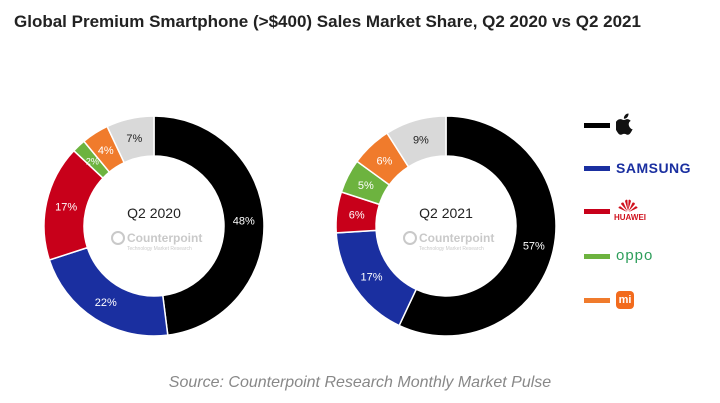  Describe the element at coordinates (244, 221) in the screenshot. I see `data-label-apple: 48%` at that location.